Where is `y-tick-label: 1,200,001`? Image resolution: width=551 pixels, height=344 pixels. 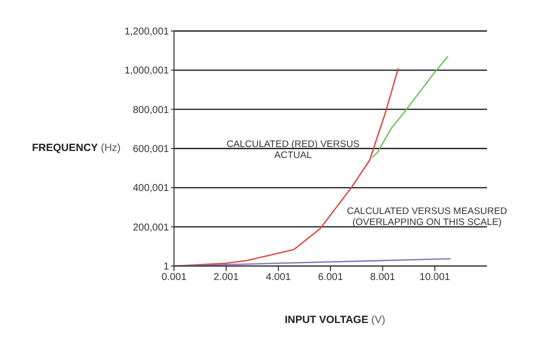 y-tick-label: 1,200,001 is located at coordinates (147, 32).